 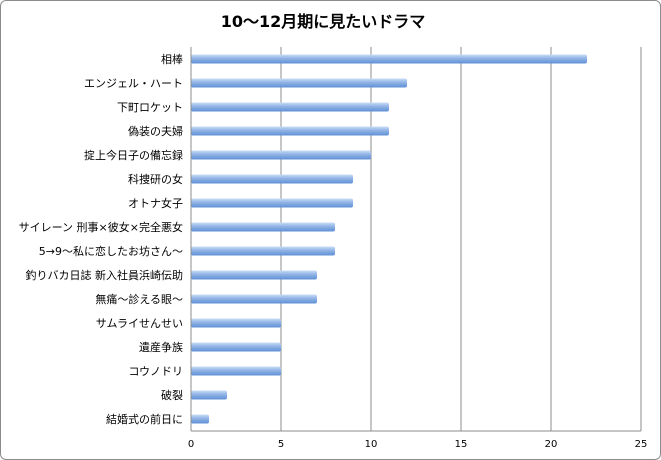 What do you see at coordinates (461, 444) in the screenshot?
I see `x-tick-label: 15` at bounding box center [461, 444].